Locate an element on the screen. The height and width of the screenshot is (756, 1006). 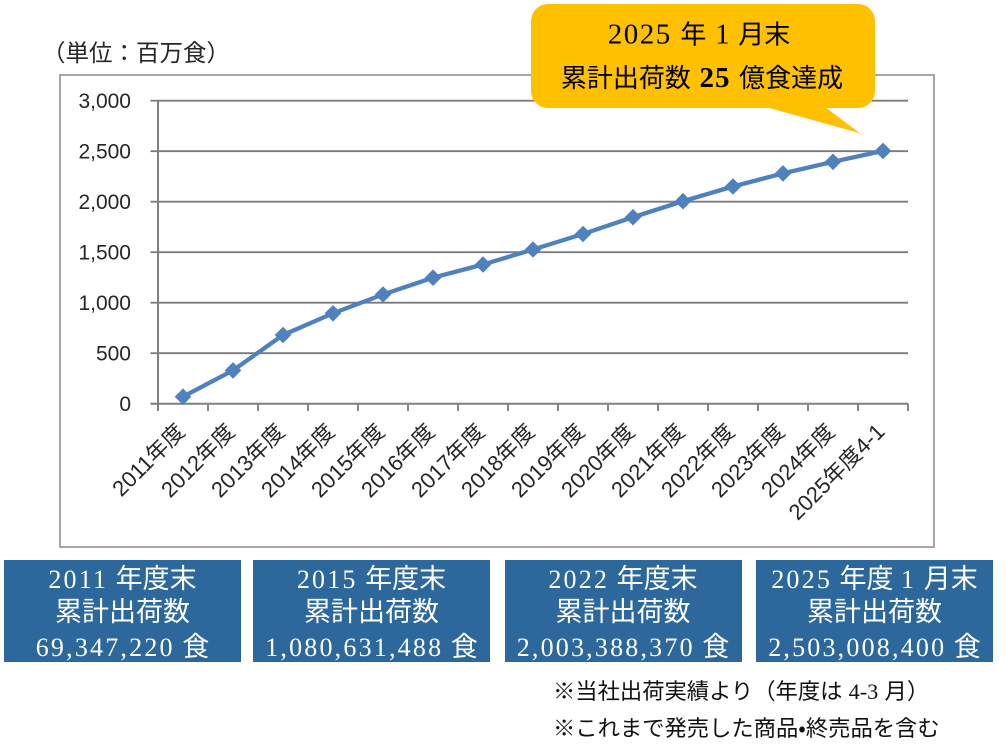
svg-text: 3,000 is located at coordinates (104, 101).